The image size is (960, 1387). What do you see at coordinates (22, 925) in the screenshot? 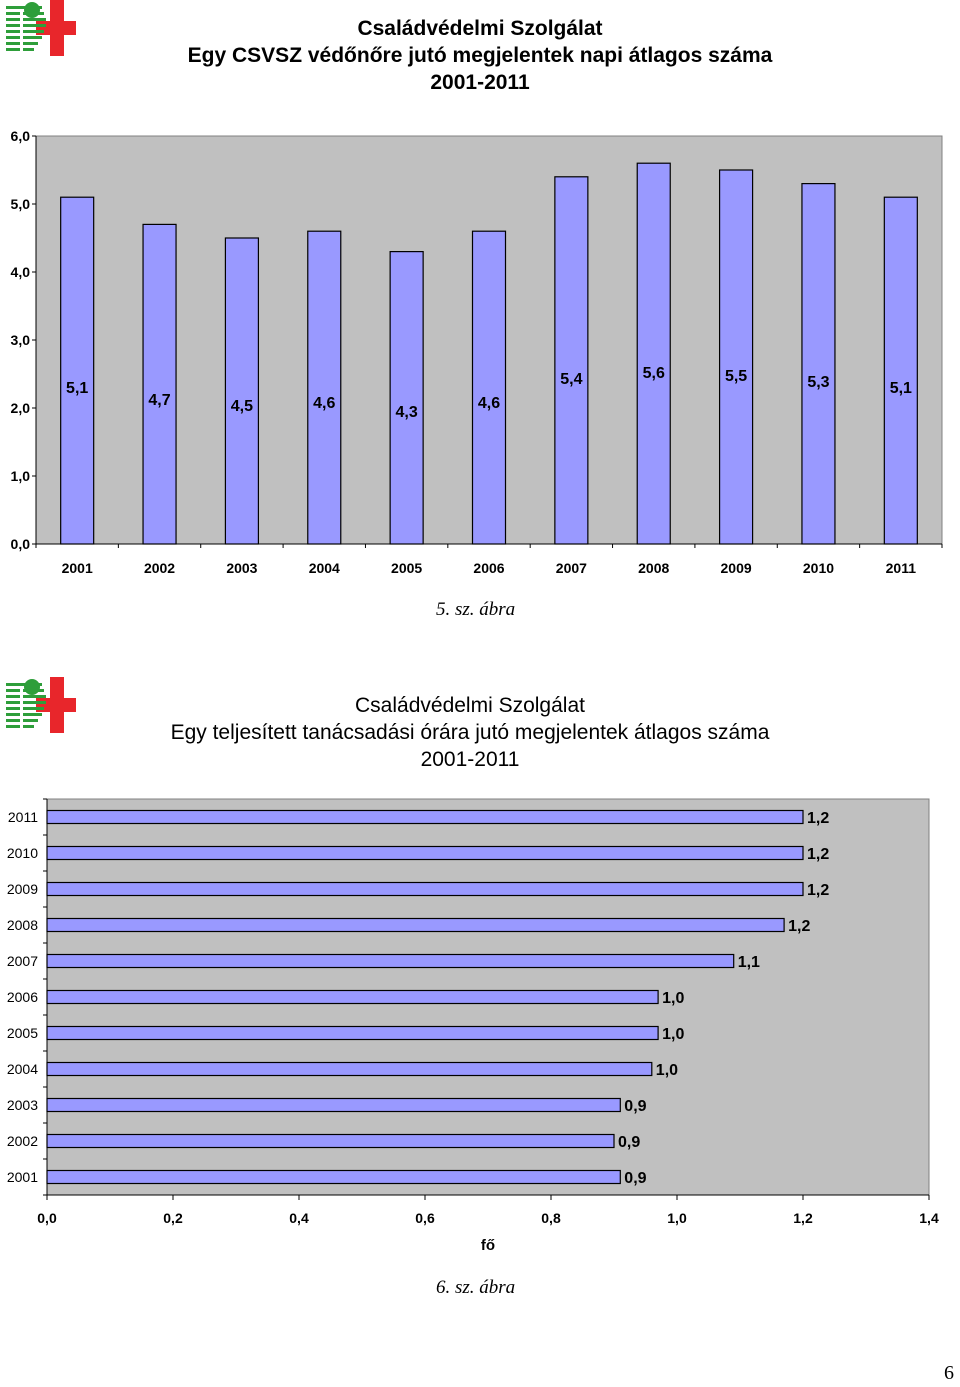
I see `chart2-y-tick-label: 2008` at bounding box center [22, 925].